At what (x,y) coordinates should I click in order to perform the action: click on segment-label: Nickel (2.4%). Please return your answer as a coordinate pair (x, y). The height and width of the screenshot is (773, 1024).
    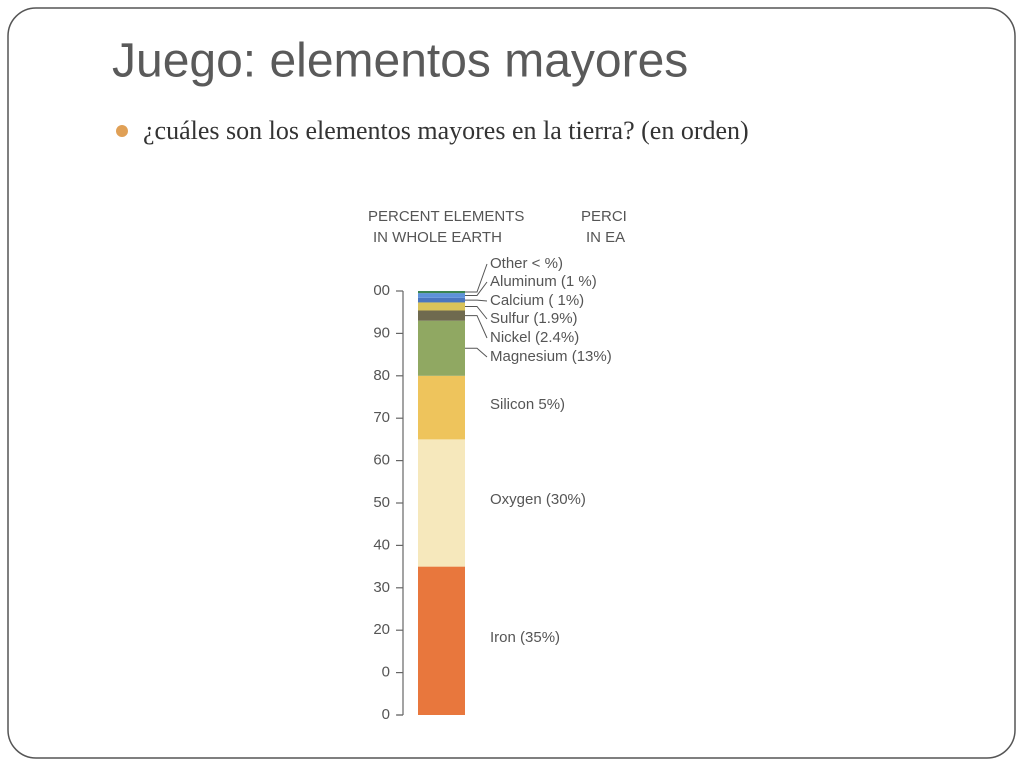
    Looking at the image, I should click on (534, 337).